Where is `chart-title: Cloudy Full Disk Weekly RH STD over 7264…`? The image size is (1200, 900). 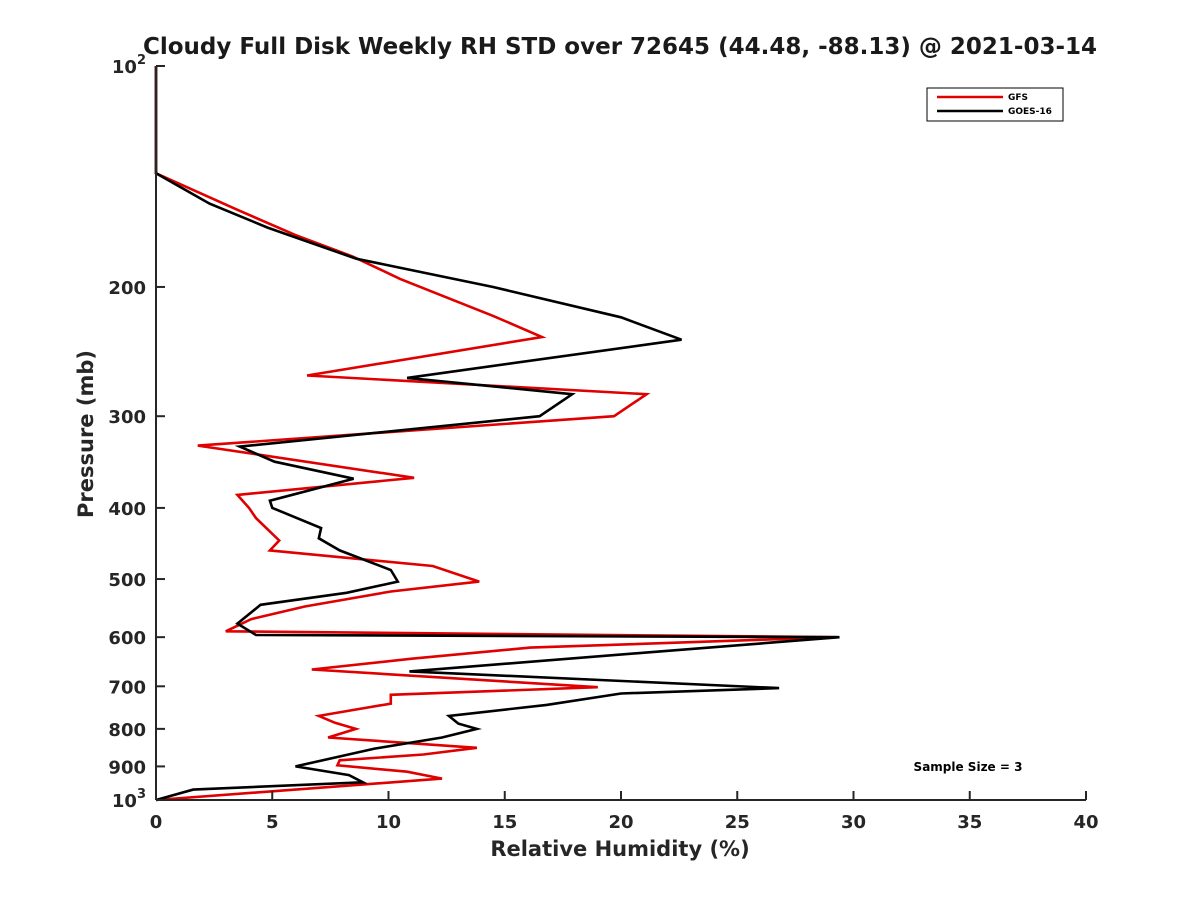
chart-title: Cloudy Full Disk Weekly RH STD over 7264… is located at coordinates (620, 47).